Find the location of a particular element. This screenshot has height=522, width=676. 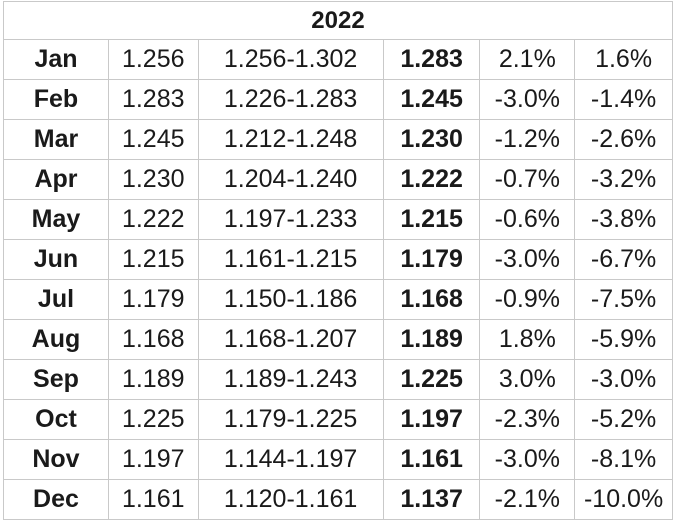

open-cell: 1.256 is located at coordinates (153, 59).